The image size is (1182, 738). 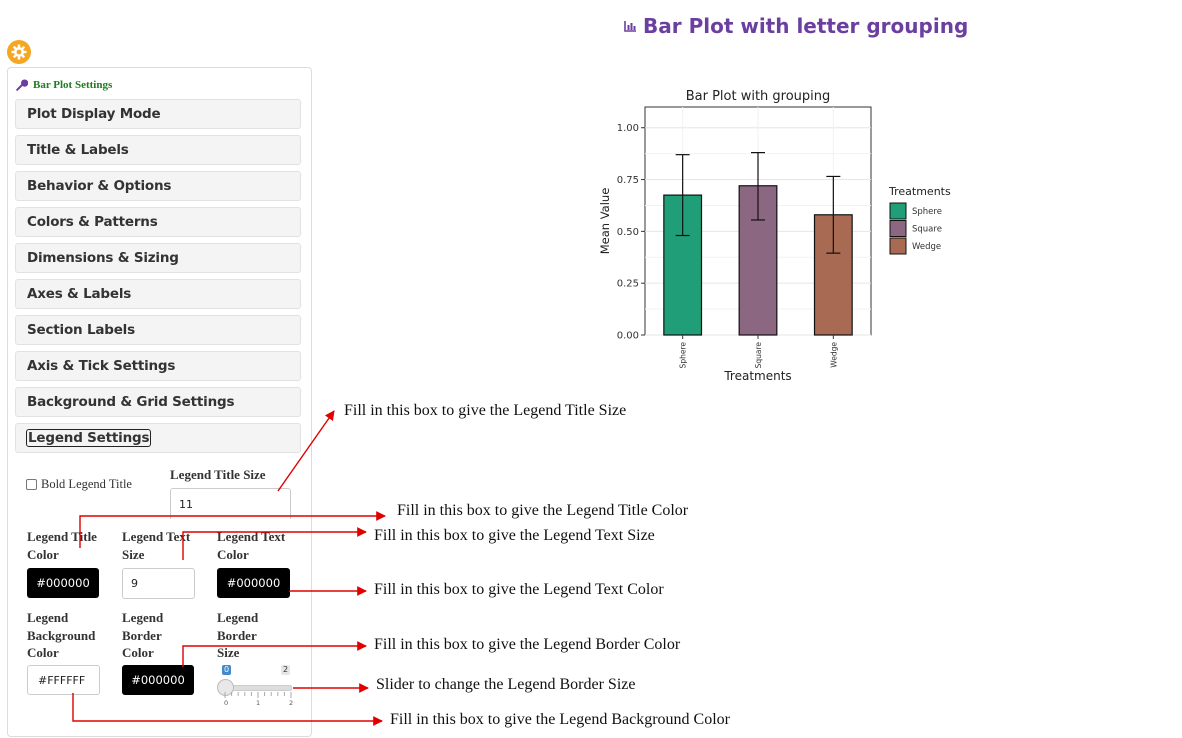 I want to click on slider-max-badge: 2, so click(x=286, y=670).